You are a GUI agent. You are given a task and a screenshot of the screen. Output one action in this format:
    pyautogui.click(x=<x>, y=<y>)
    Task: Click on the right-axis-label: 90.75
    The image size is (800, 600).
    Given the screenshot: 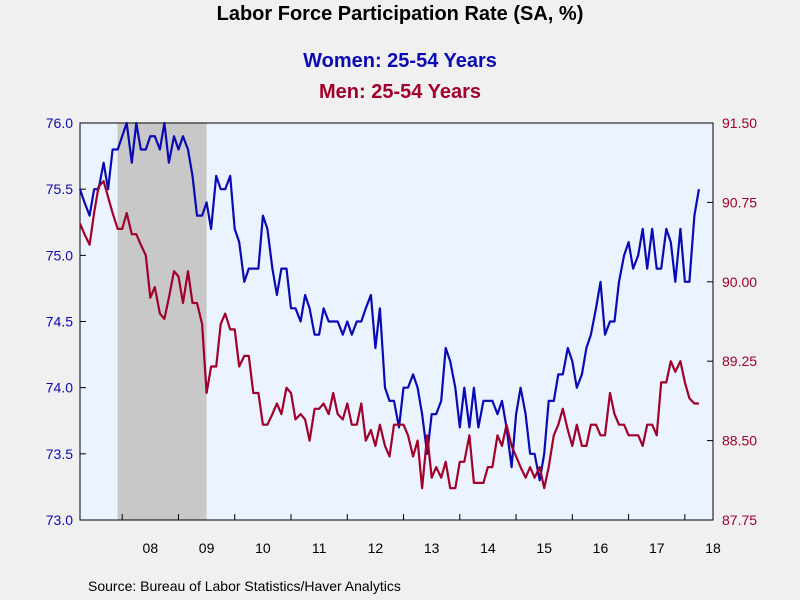 What is the action you would take?
    pyautogui.click(x=739, y=202)
    